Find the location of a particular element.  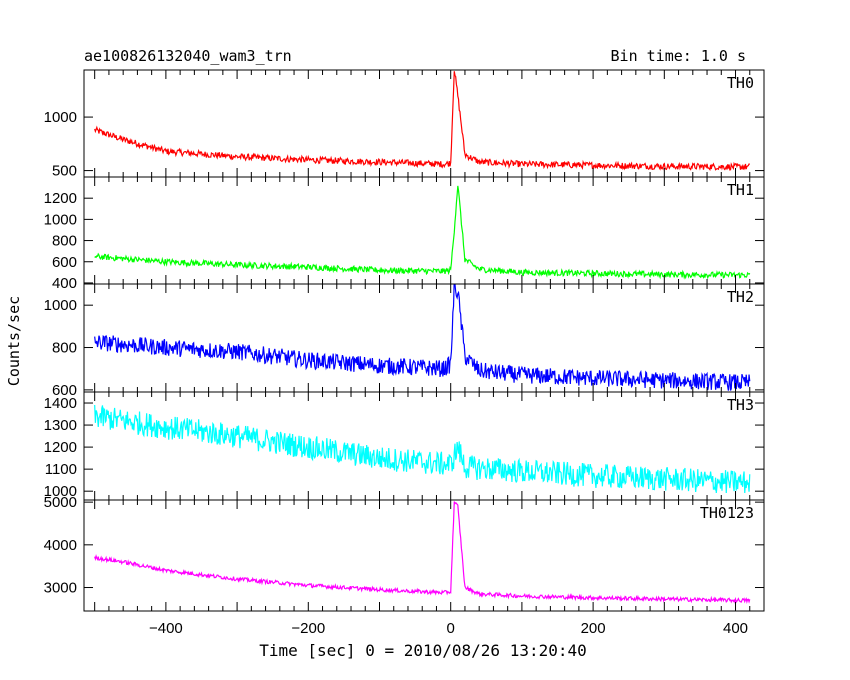

x-tick-label: 400 is located at coordinates (735, 628).